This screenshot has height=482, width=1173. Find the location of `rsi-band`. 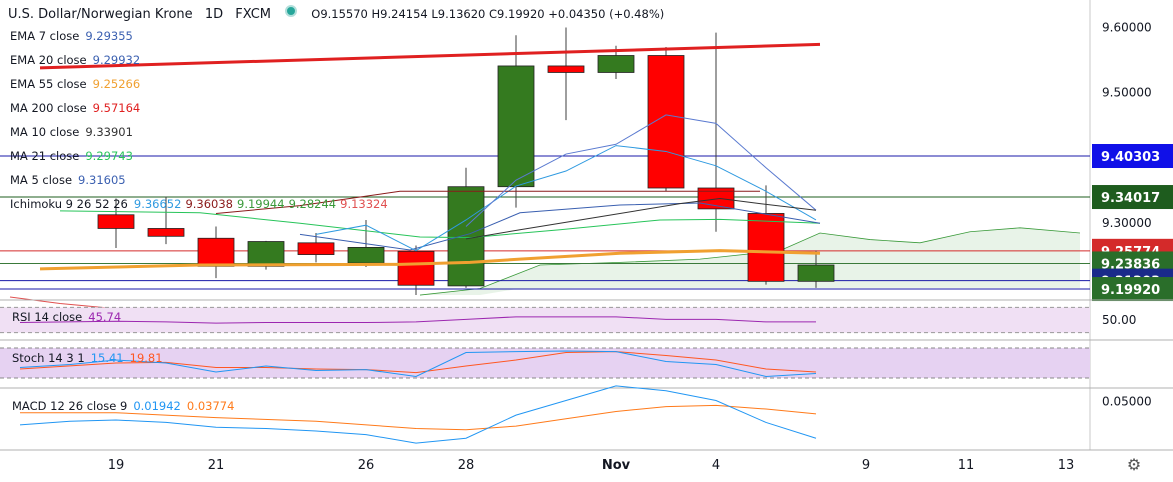

rsi-band is located at coordinates (545, 320).